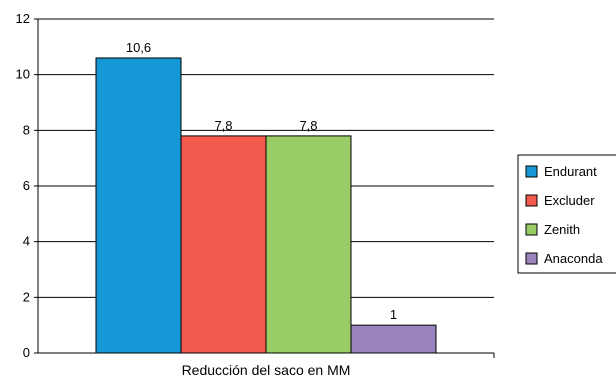  What do you see at coordinates (573, 258) in the screenshot?
I see `legend-label-anaconda: Anaconda` at bounding box center [573, 258].